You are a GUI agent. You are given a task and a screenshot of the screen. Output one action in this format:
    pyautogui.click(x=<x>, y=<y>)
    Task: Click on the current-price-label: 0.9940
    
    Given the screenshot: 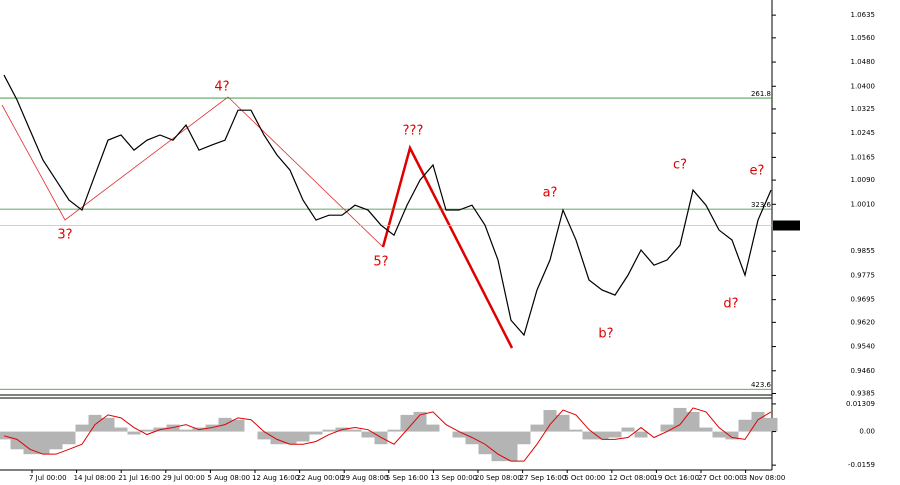 What is the action you would take?
    pyautogui.click(x=787, y=225)
    